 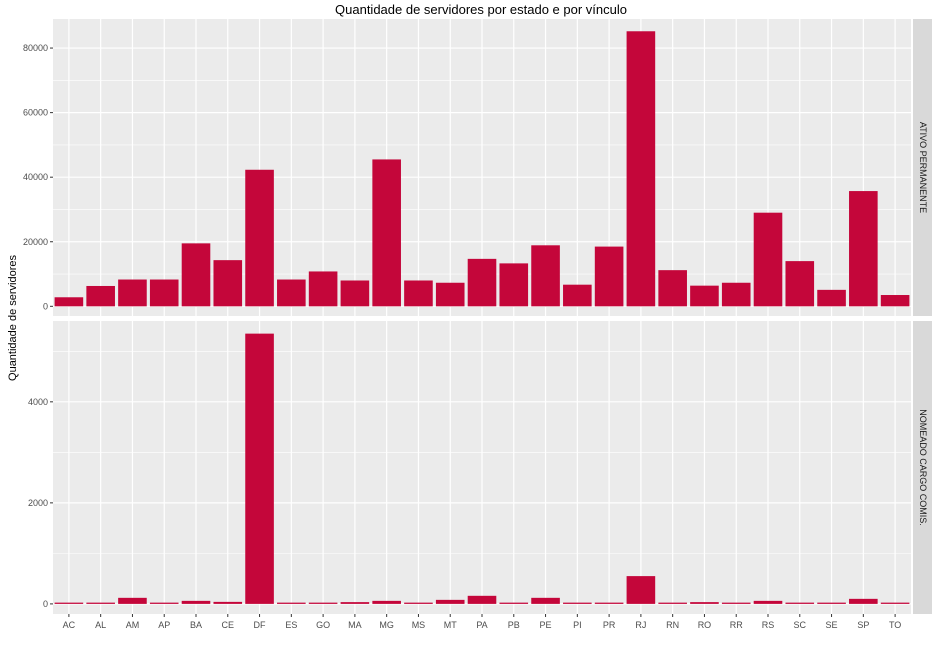 I want to click on x-tick-label-ro: RO, so click(x=705, y=625).